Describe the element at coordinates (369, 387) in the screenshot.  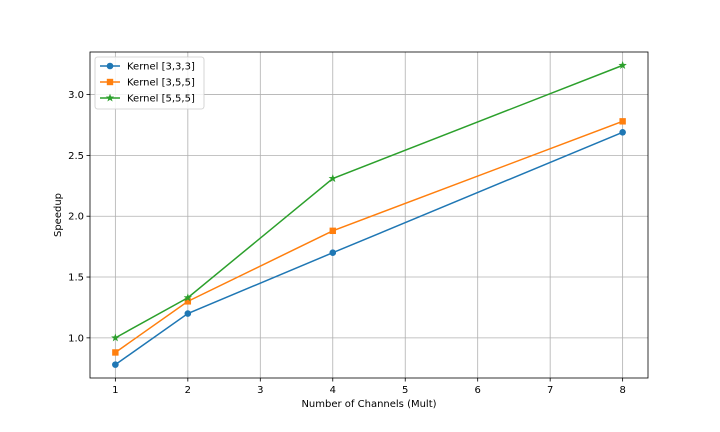
I see `x-axis-ticks: 1 2 3 4 5 6 7 8` at that location.